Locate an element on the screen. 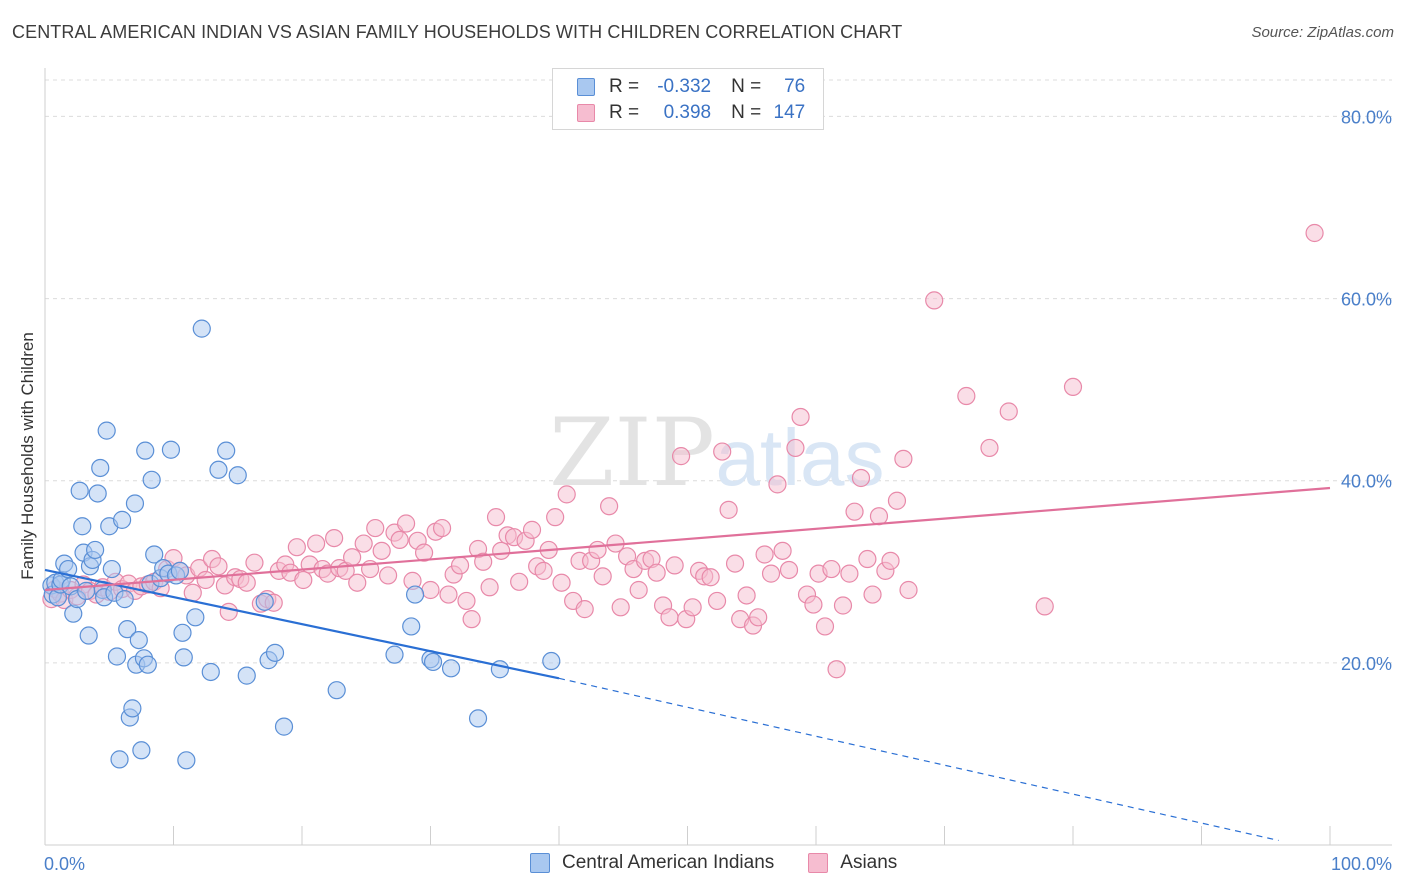  y-tick-label: 60.0% is located at coordinates (1366, 300).